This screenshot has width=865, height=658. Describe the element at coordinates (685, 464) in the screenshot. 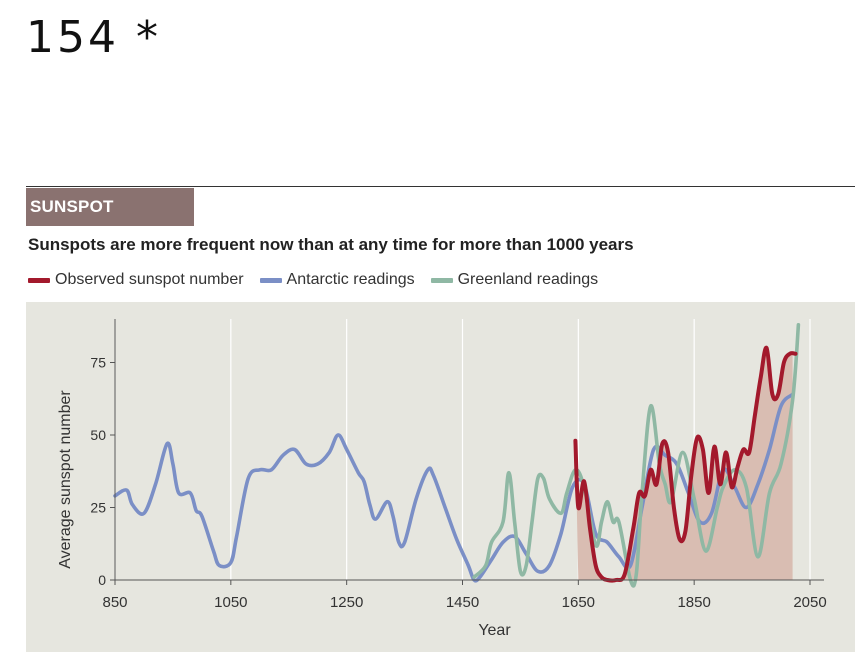

I see `observed-shaded-area` at that location.